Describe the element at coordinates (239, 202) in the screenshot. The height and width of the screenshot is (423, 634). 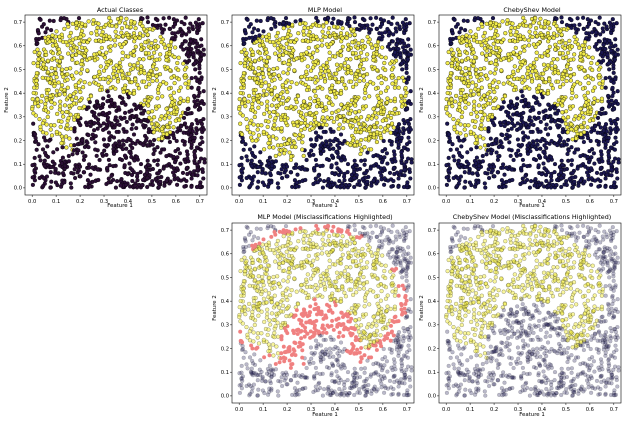
I see `x-tick-label: 0.0` at that location.